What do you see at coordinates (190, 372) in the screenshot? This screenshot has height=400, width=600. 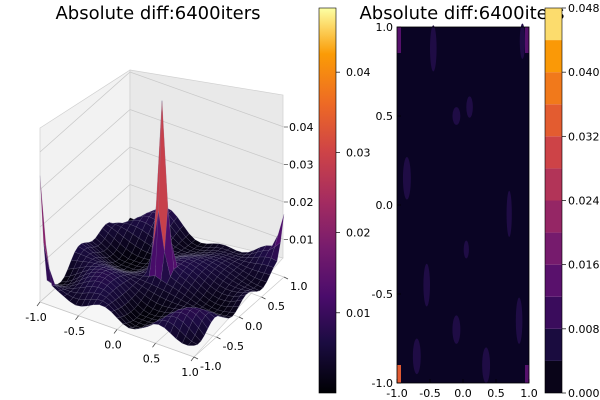 I see `surface-x-tick-label: 1.0` at bounding box center [190, 372].